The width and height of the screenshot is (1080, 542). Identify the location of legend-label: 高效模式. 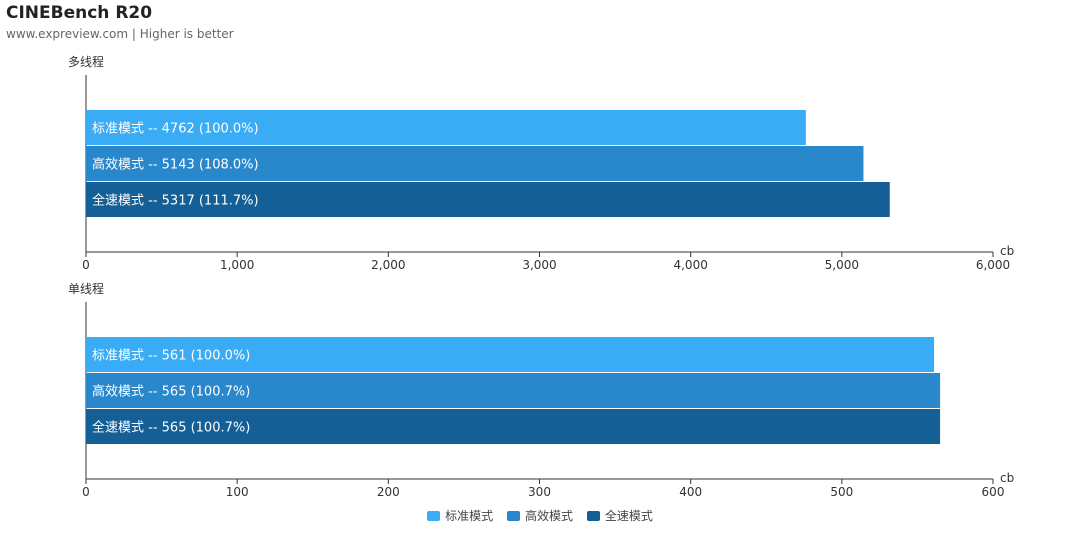
(548, 516).